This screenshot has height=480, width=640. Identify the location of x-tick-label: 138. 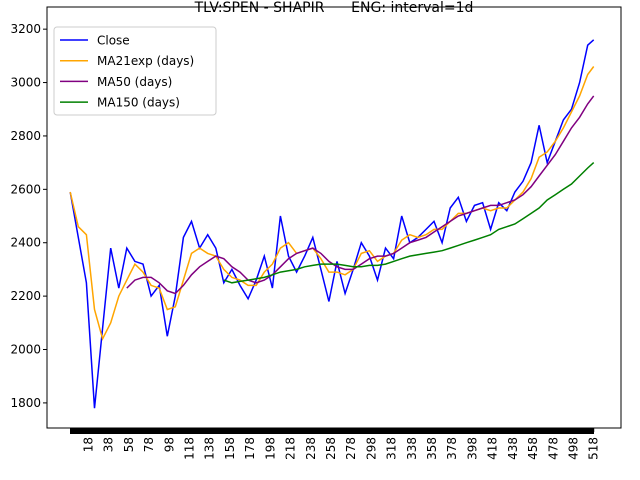
(210, 448).